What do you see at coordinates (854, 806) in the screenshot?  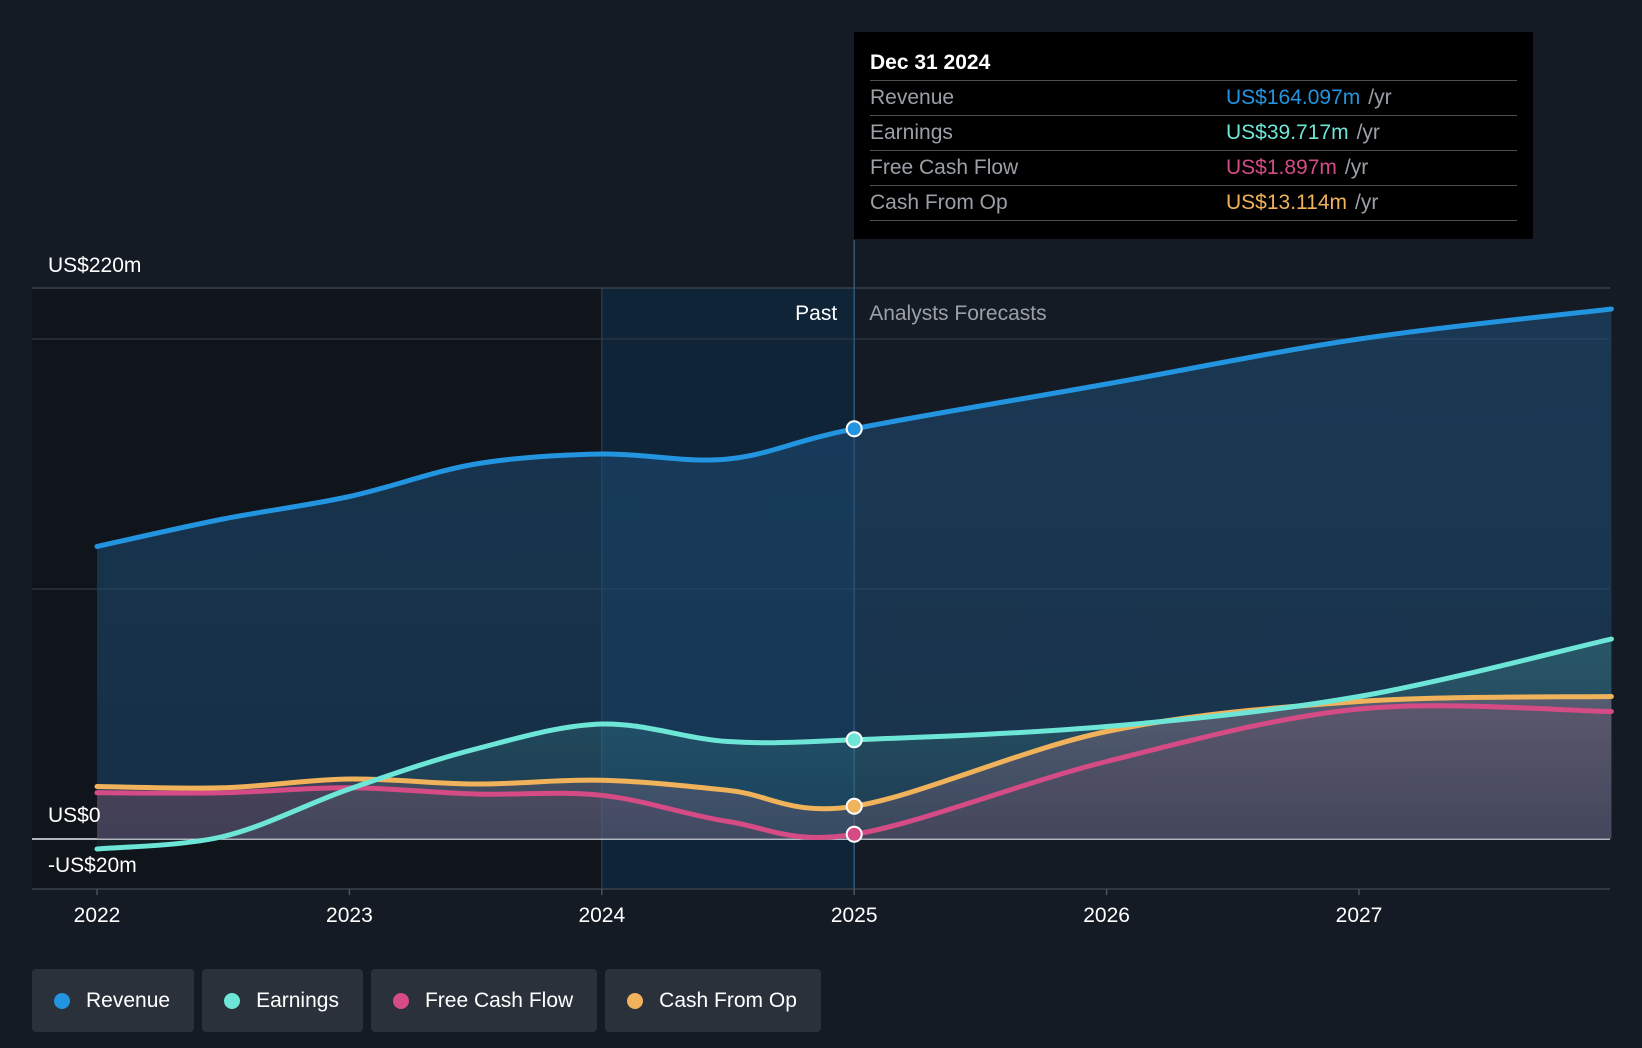 I see `marker-cash-from-op` at bounding box center [854, 806].